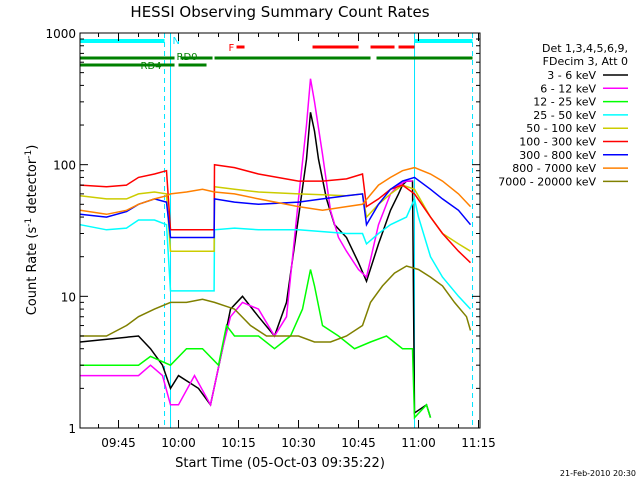  Describe the element at coordinates (32, 188) in the screenshot. I see `y-axis-label-part-2: detector` at that location.